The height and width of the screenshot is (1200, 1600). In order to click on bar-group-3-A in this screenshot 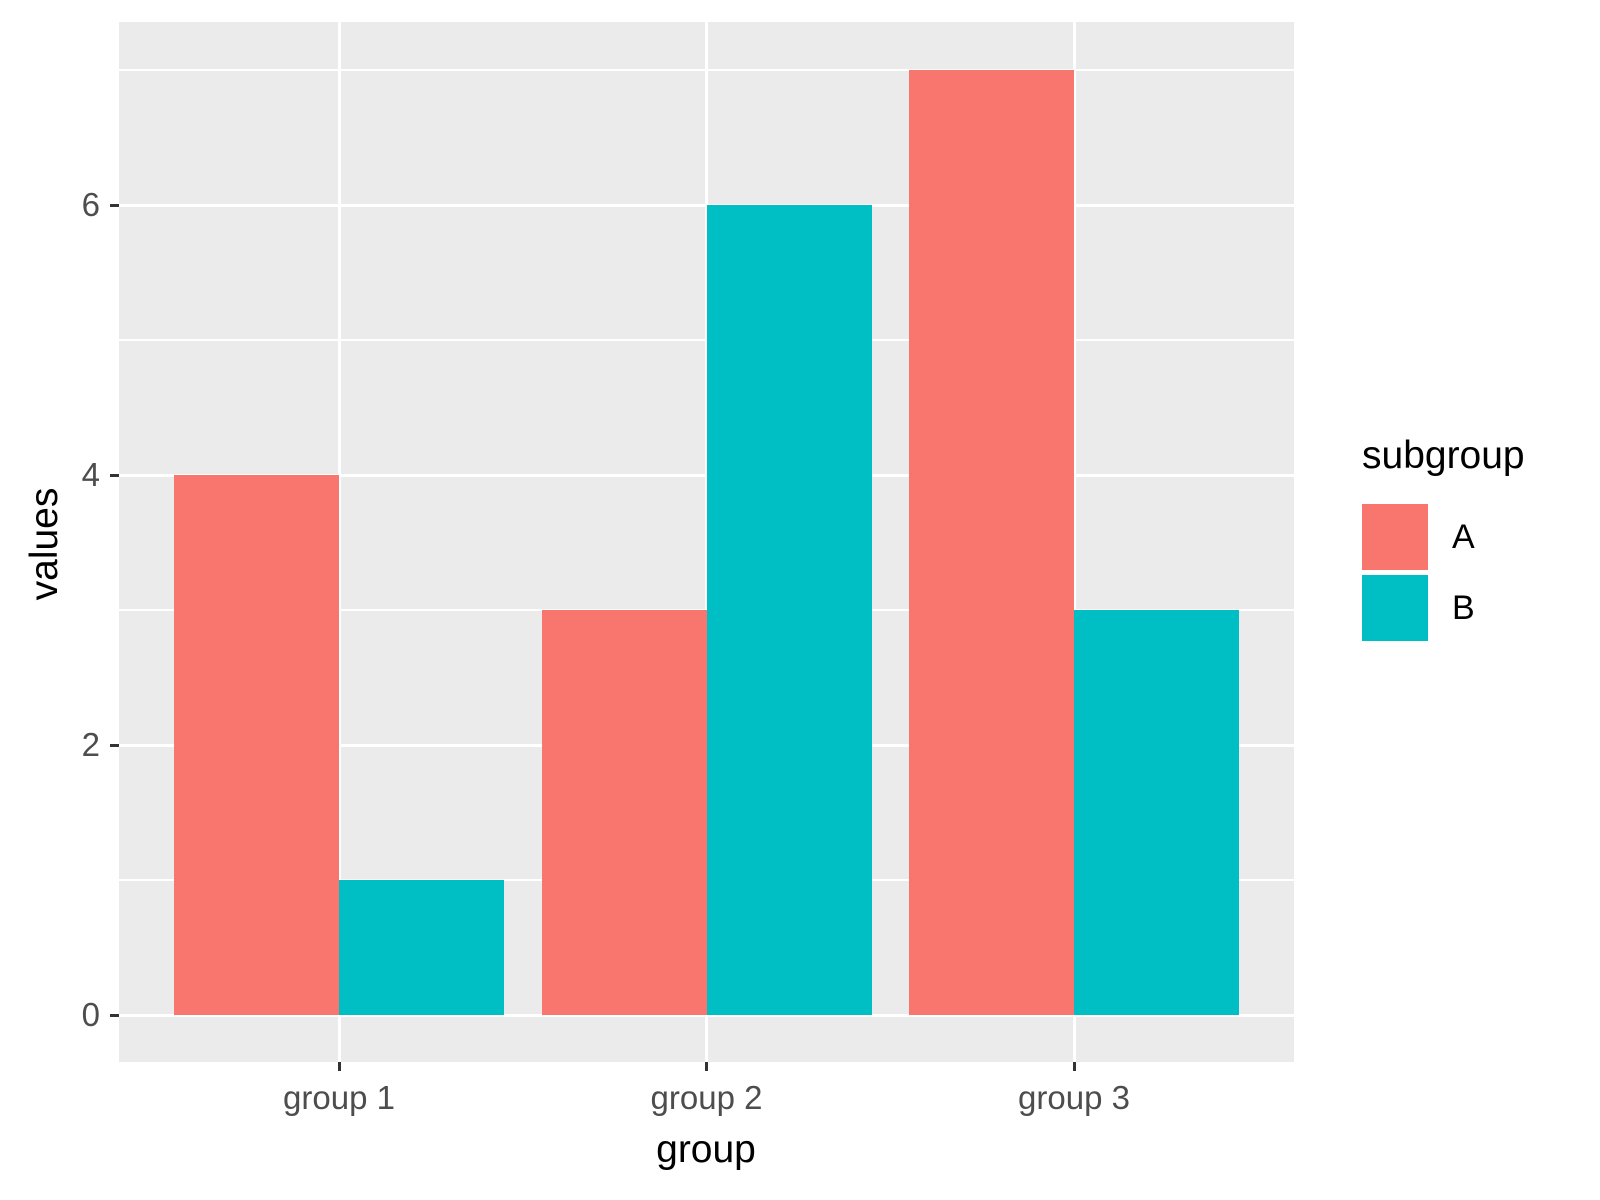, I will do `click(991, 542)`.